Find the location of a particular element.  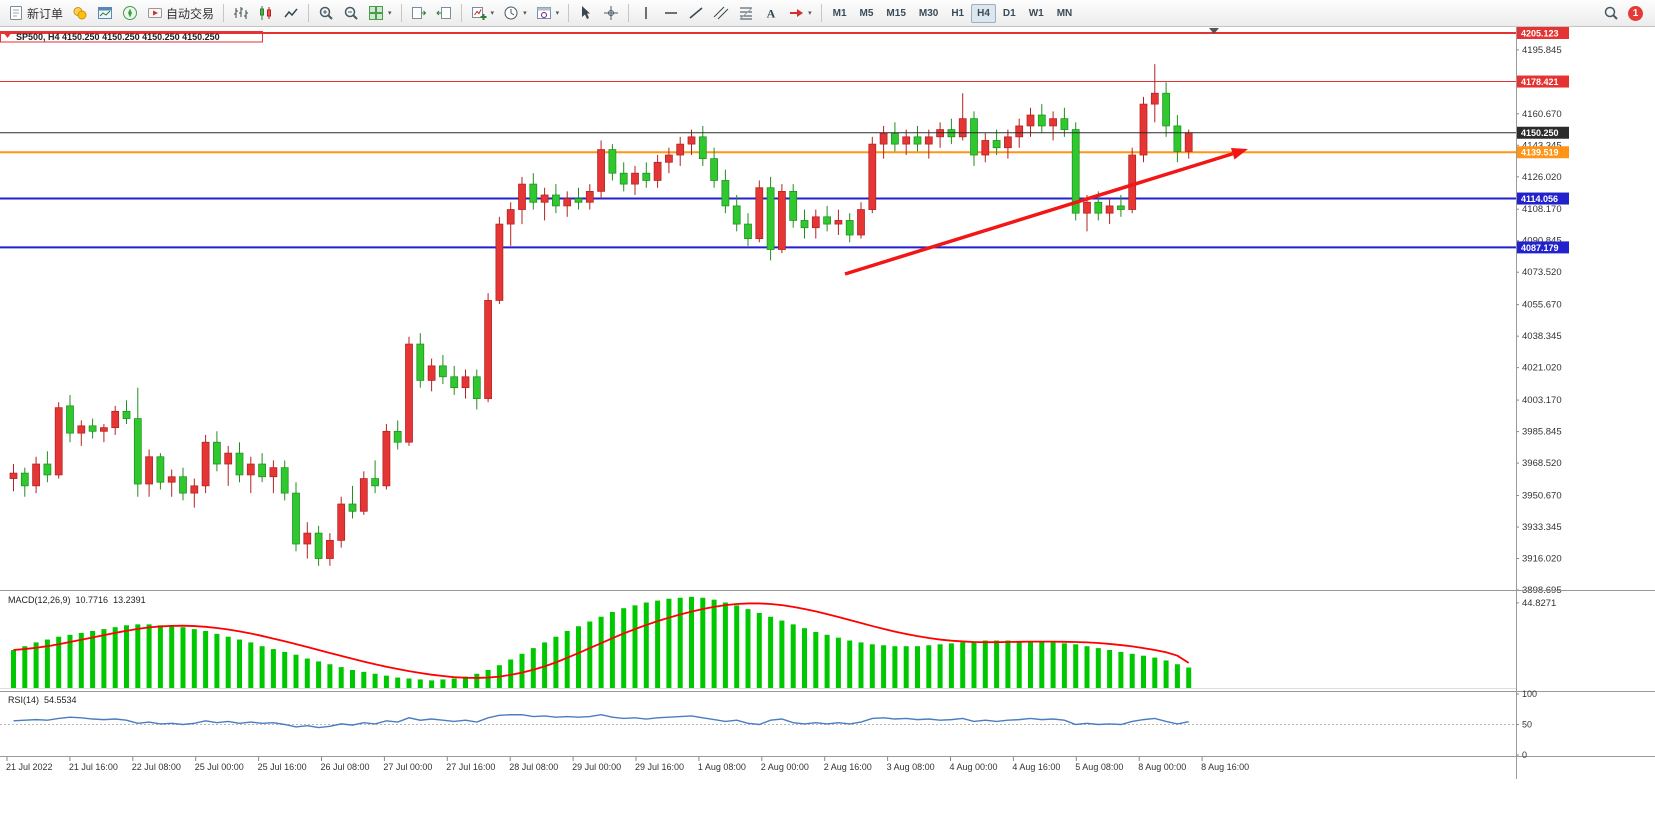

macd-value-signal: 13.2391 is located at coordinates (129, 600).